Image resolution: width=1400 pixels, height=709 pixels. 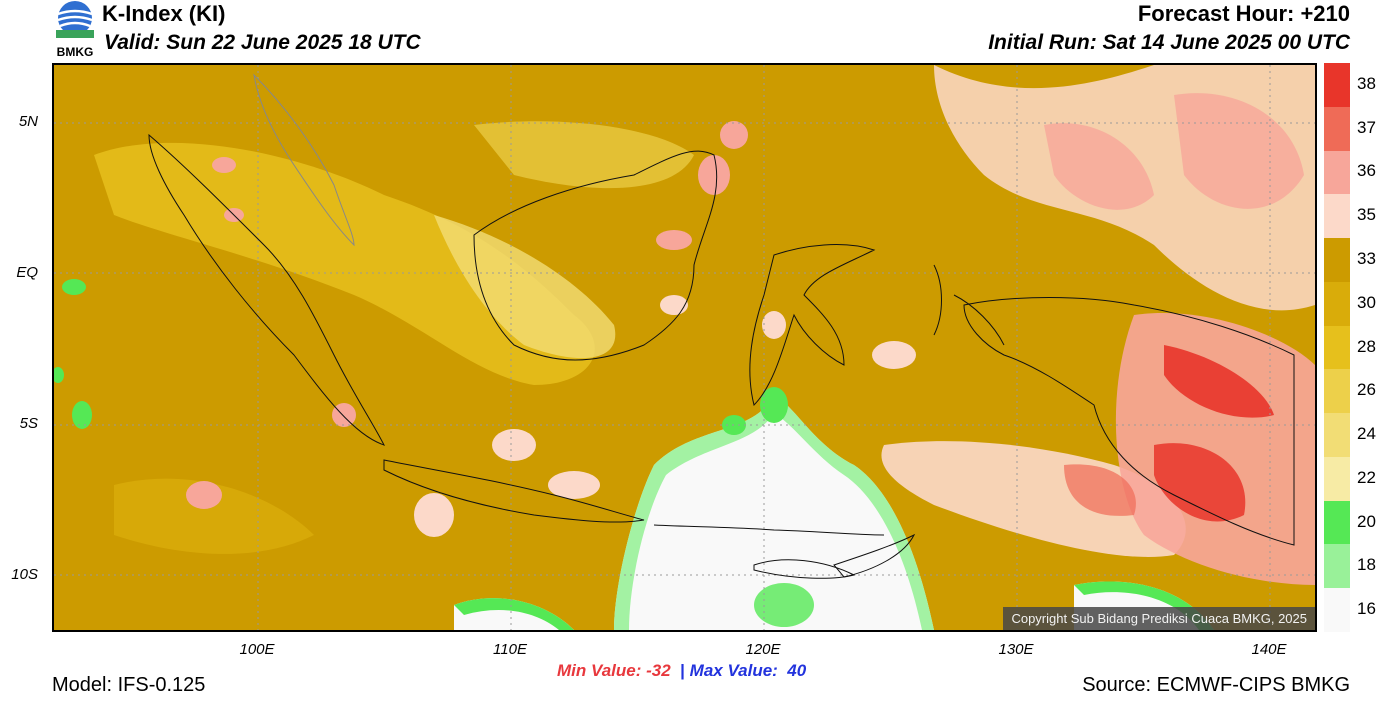 What do you see at coordinates (262, 42) in the screenshot?
I see `valid-time: Valid: Sun 22 June 2025 18 UTC` at bounding box center [262, 42].